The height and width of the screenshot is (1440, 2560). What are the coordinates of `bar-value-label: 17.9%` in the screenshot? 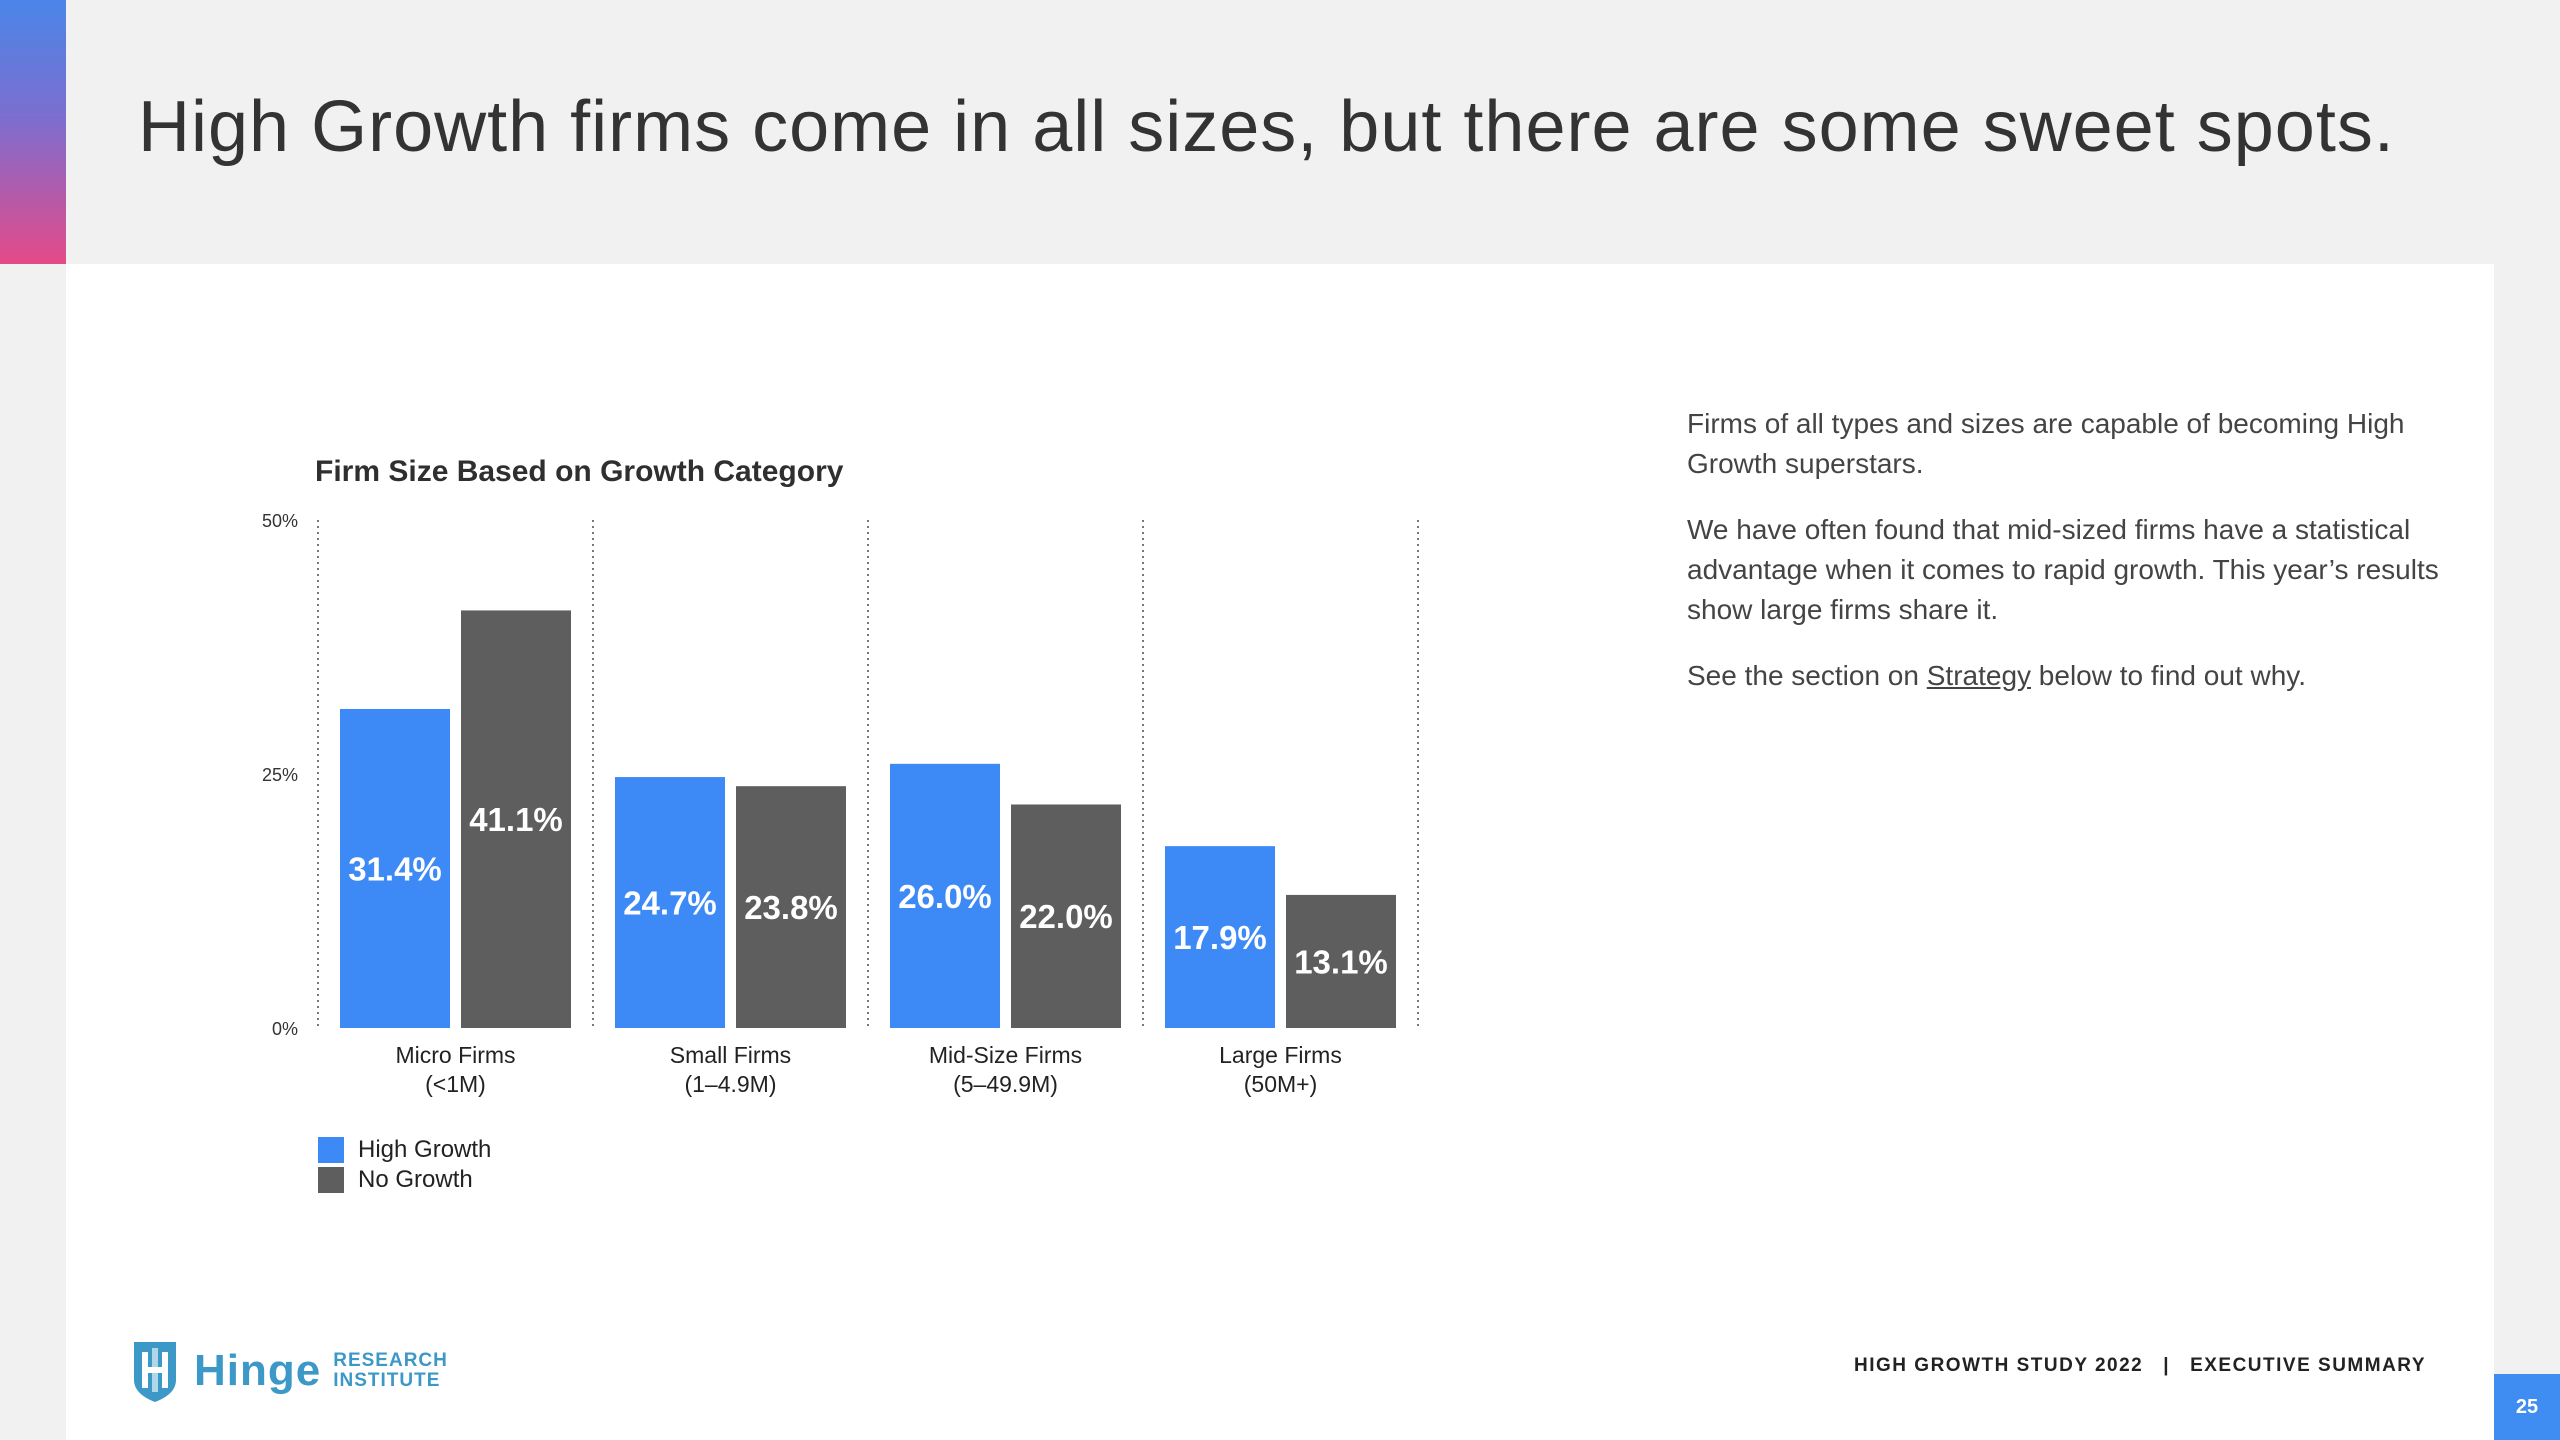 It's located at (1220, 937).